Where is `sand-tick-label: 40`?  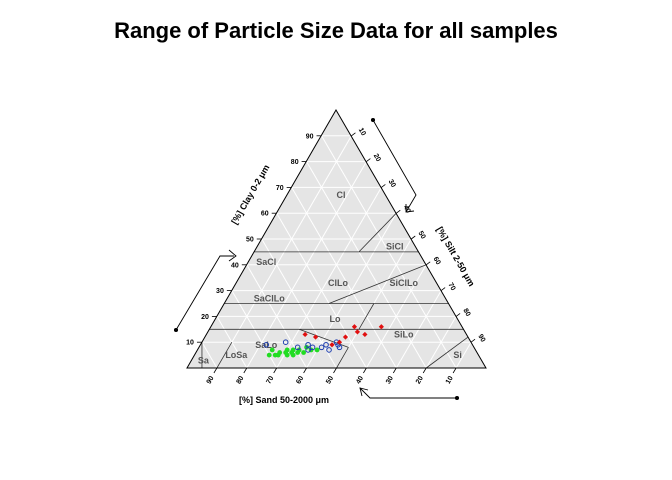 sand-tick-label: 40 is located at coordinates (360, 380).